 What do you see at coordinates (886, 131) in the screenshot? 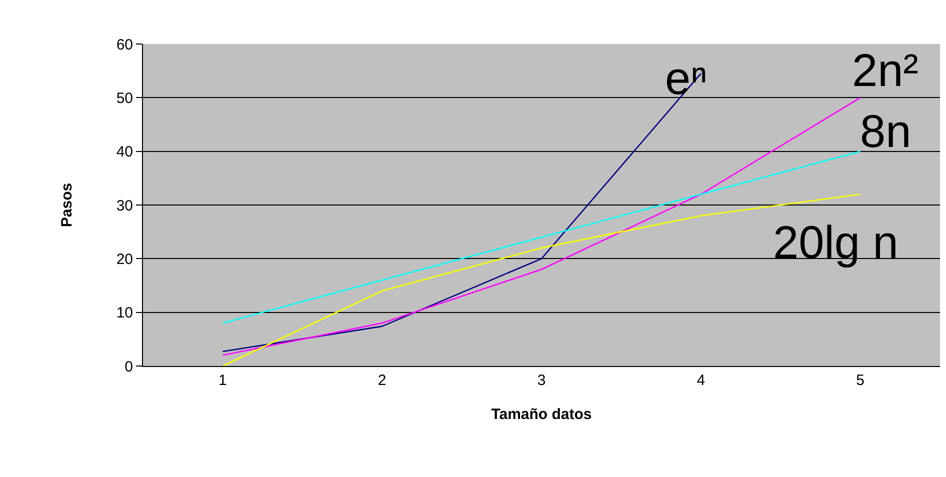
I see `series-label: 8n` at bounding box center [886, 131].